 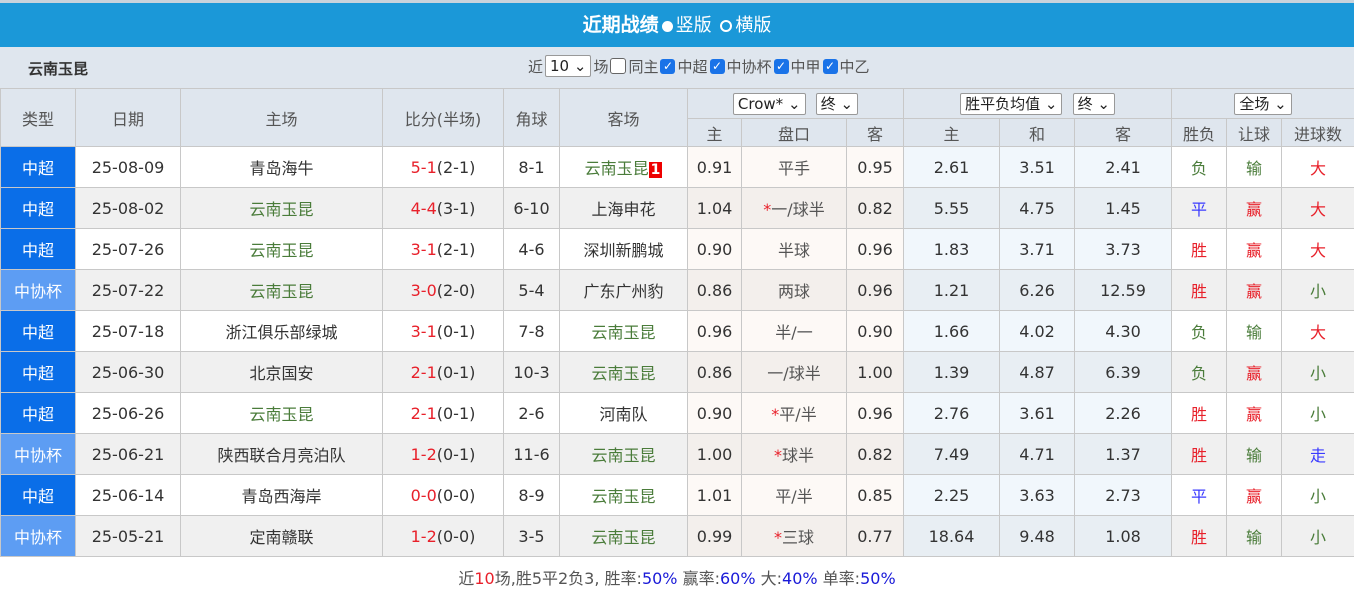 What do you see at coordinates (797, 414) in the screenshot?
I see `handicap-line-text: 平/半` at bounding box center [797, 414].